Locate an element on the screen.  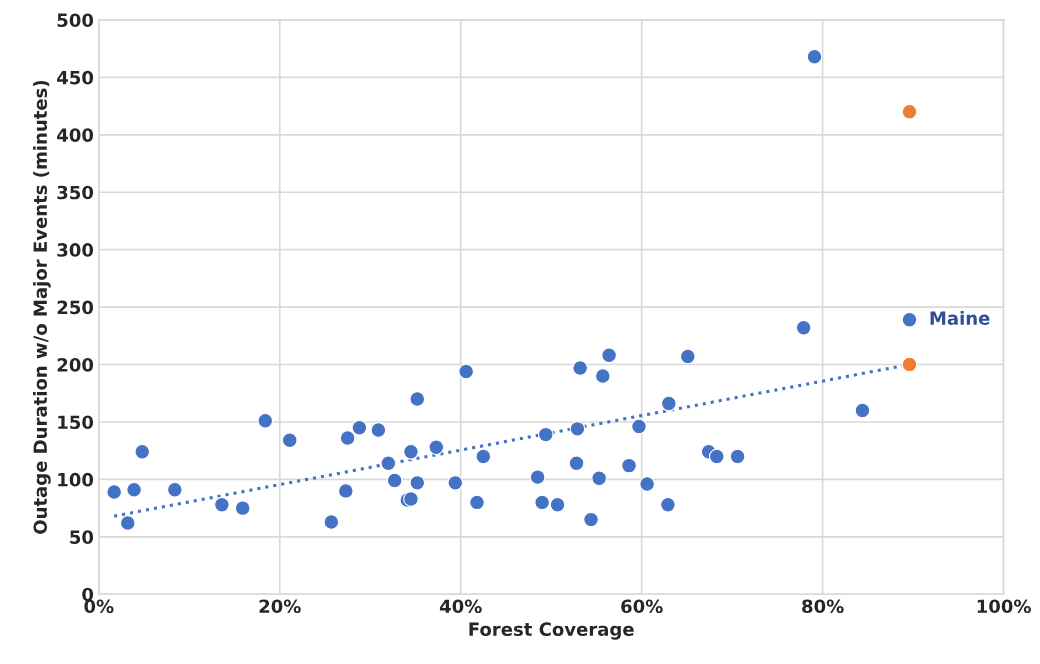
y-tick-label: 450 is located at coordinates (75, 77).